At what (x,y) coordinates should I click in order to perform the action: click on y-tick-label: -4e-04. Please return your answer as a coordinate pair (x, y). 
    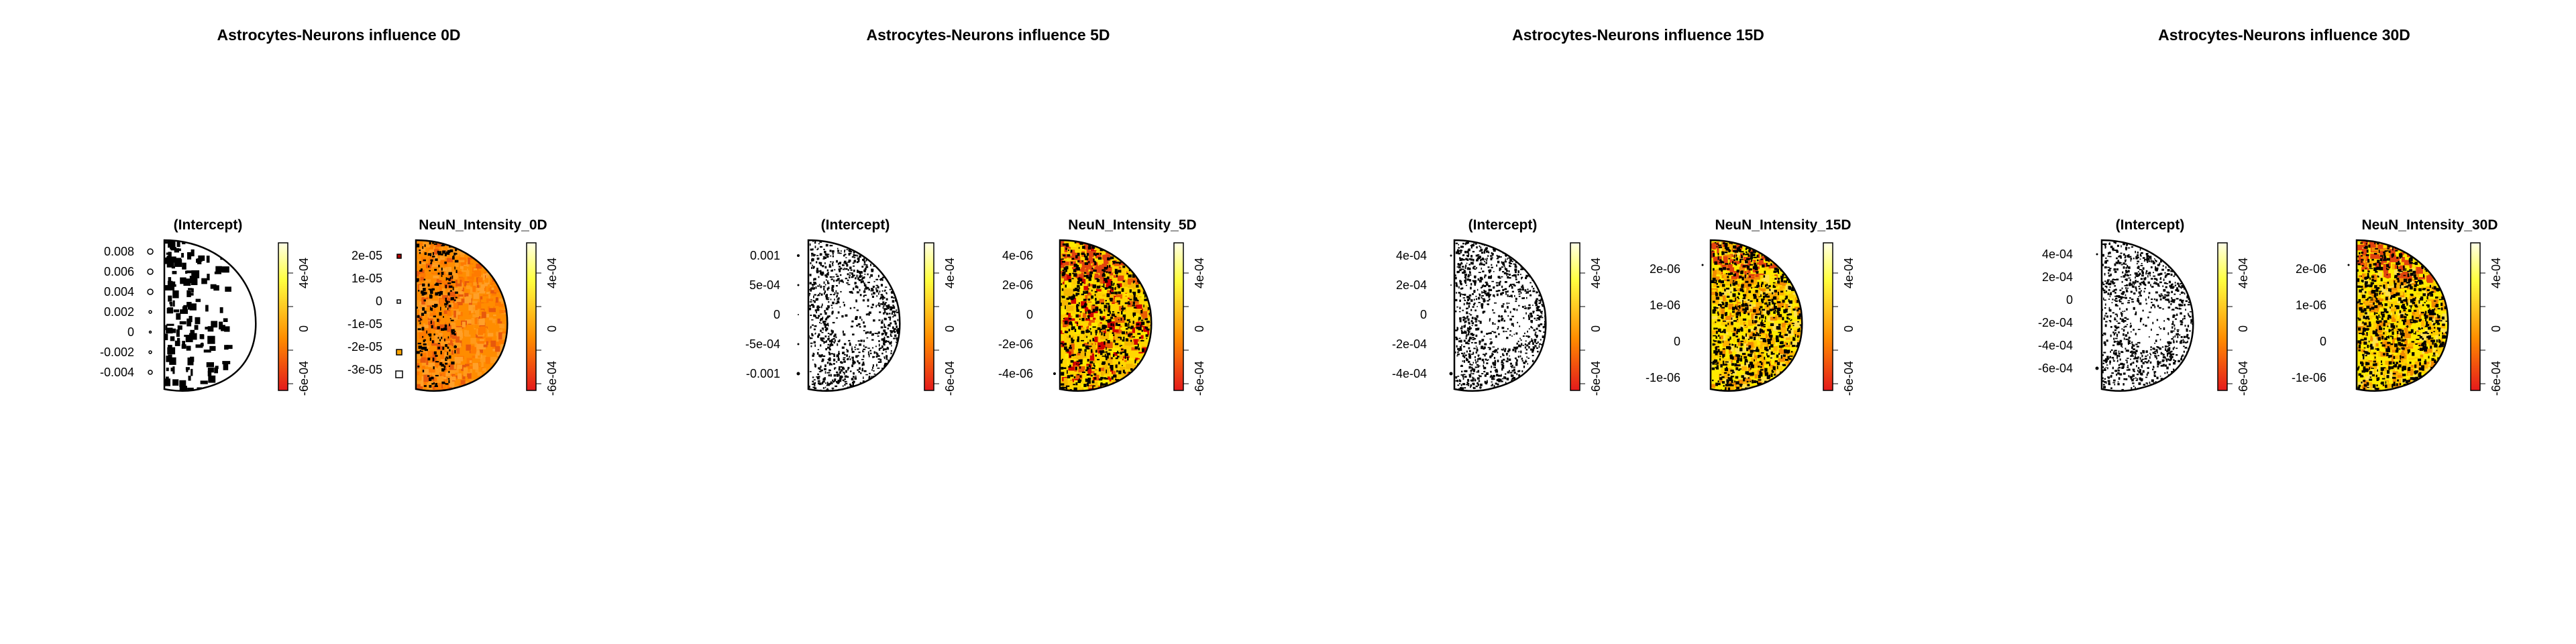
    Looking at the image, I should click on (1409, 373).